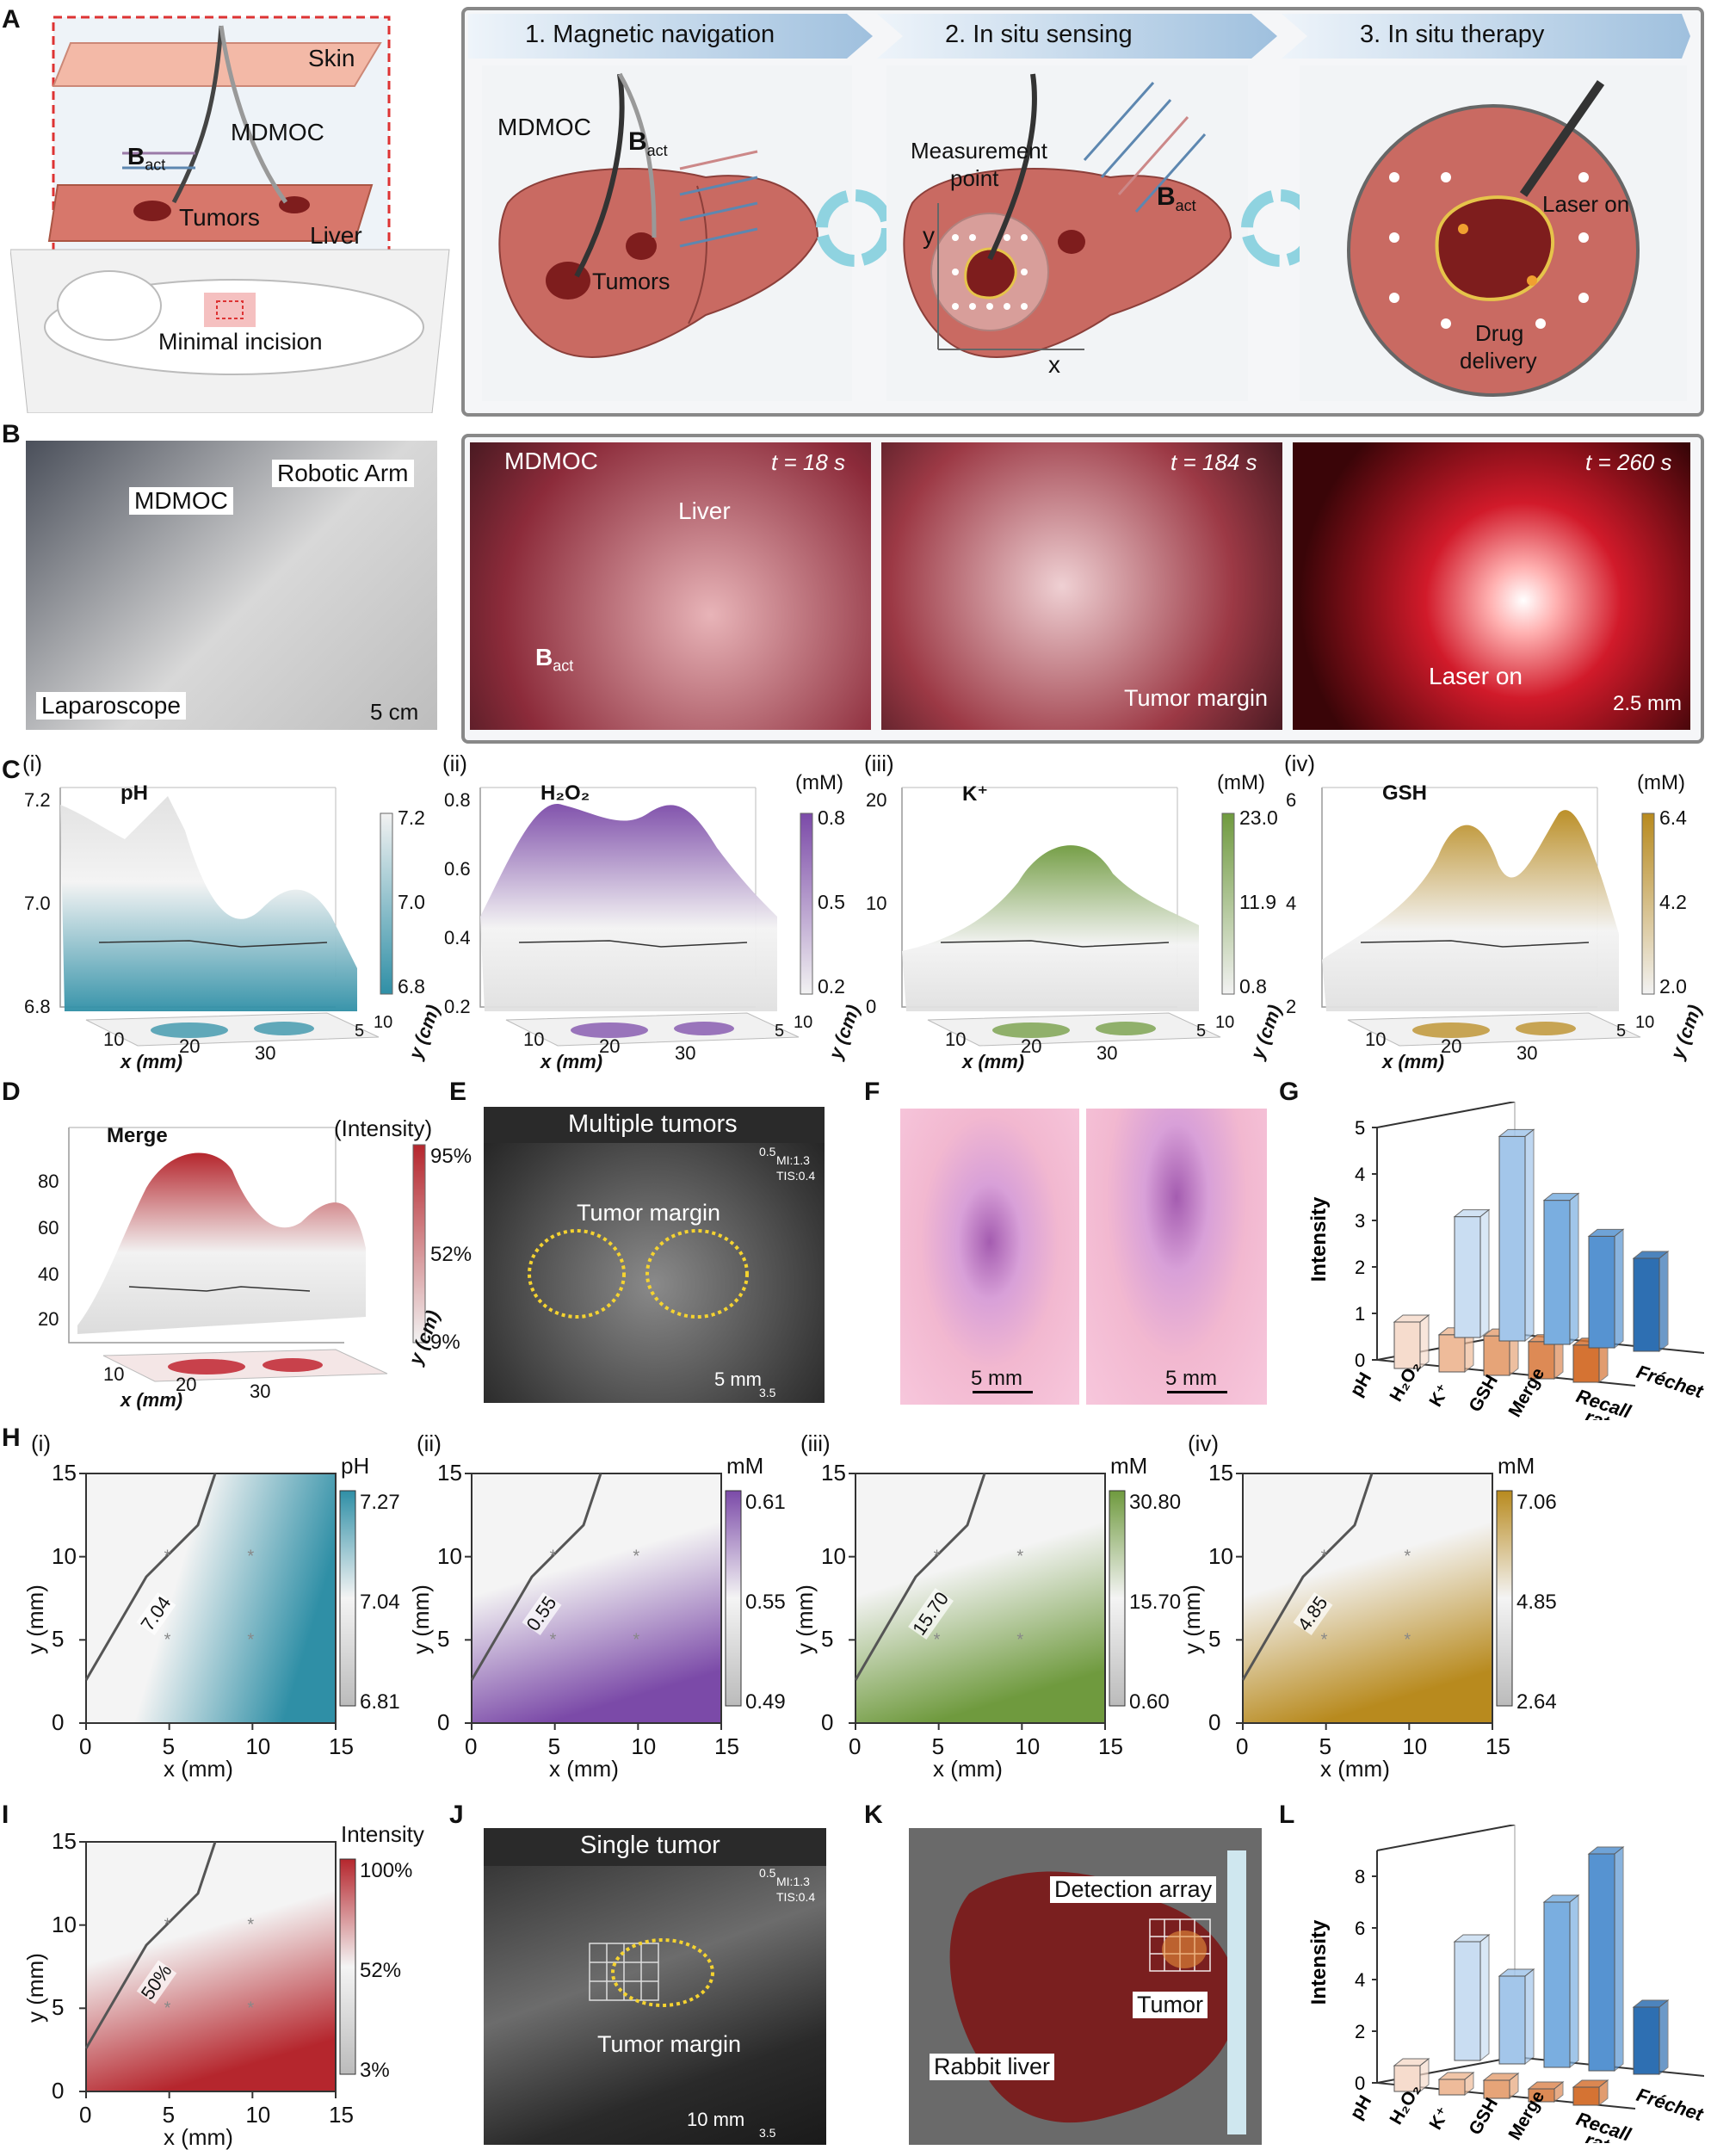 This screenshot has width=1711, height=2156. I want to click on b-act-sub-s2: act, so click(1185, 205).